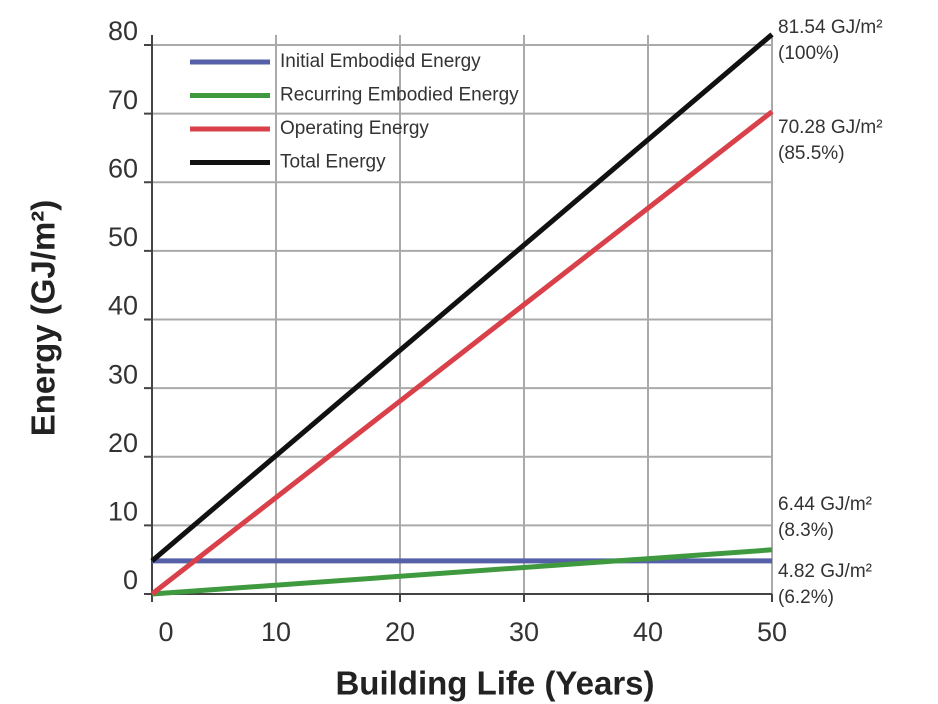 This screenshot has height=704, width=938. Describe the element at coordinates (123, 168) in the screenshot. I see `y-tick-label: 60` at that location.